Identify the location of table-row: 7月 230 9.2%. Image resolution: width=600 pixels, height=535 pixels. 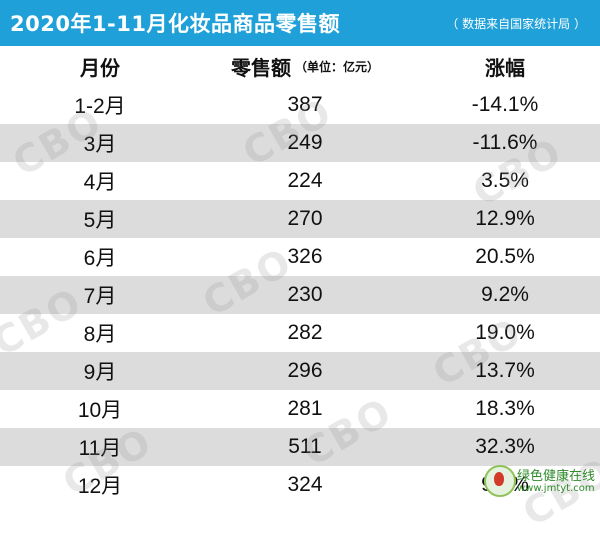
(300, 295).